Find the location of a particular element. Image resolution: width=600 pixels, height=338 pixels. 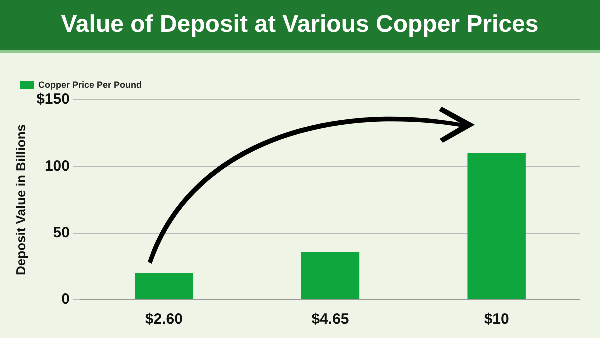

y-axis-title: Deposit Value in Billions is located at coordinates (20, 200).